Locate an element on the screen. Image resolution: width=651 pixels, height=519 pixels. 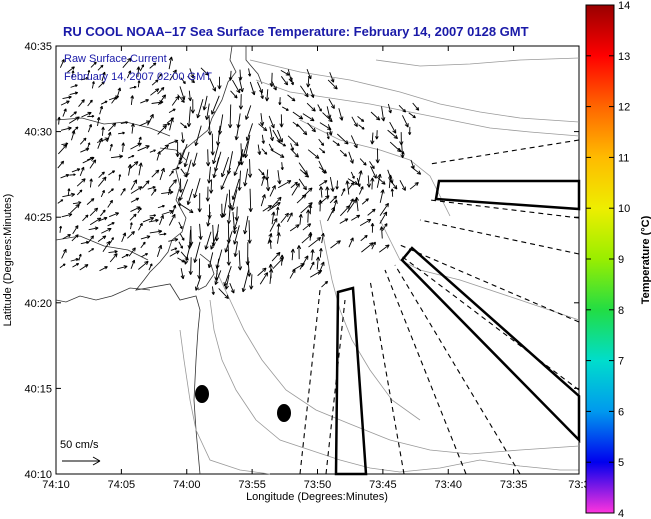
colorbar-tick-label: 12 is located at coordinates (624, 108).